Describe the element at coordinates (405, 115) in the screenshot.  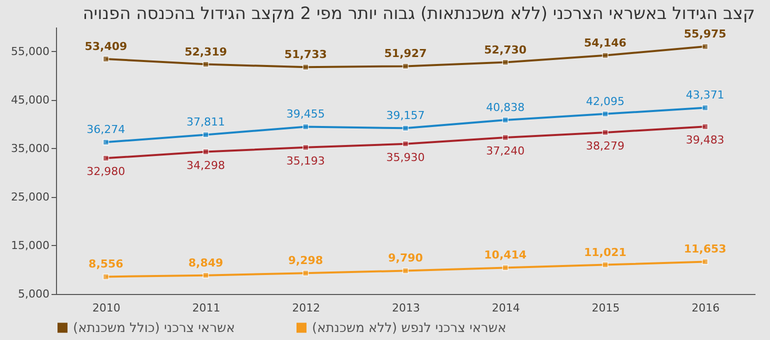
I see `data-label: 39,157` at that location.